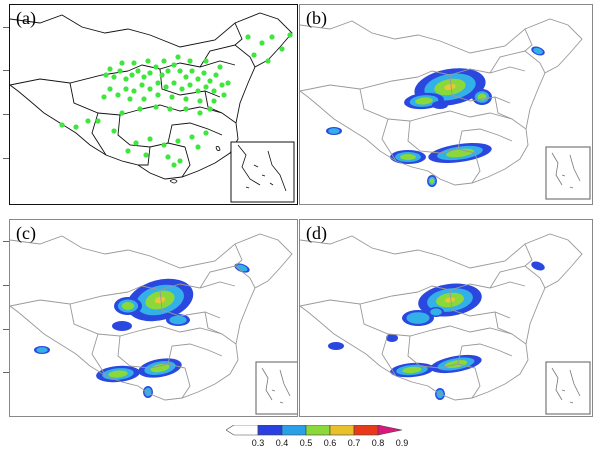  Describe the element at coordinates (330, 443) in the screenshot. I see `colorbar-tick-label: 0.6` at that location.